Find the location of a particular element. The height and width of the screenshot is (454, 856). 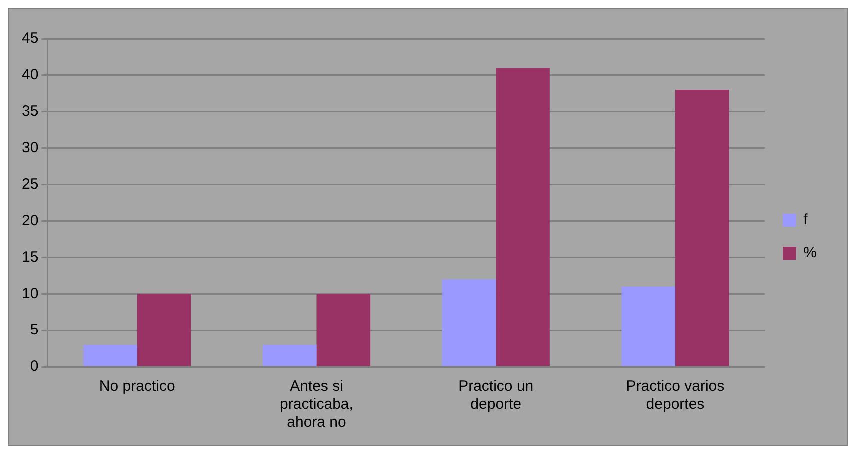

y-tick-label: 30 is located at coordinates (30, 147).